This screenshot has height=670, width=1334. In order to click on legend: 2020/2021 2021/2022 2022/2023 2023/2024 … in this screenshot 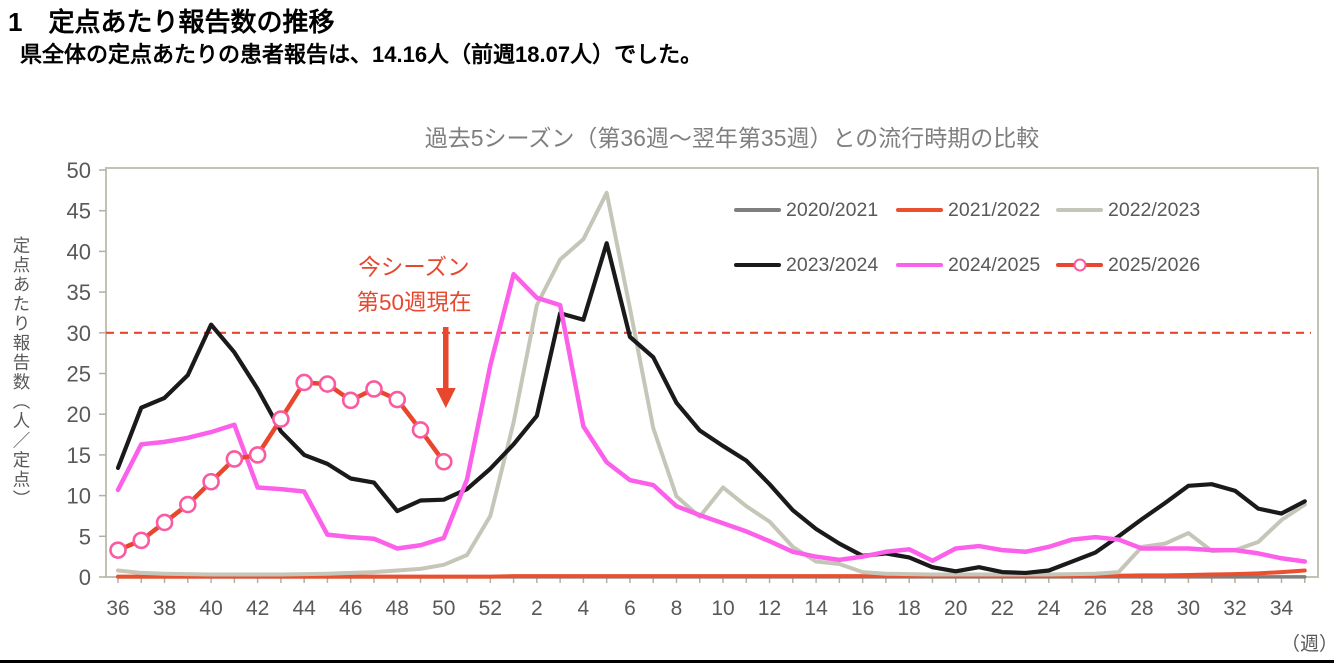, I will do `click(974, 237)`.